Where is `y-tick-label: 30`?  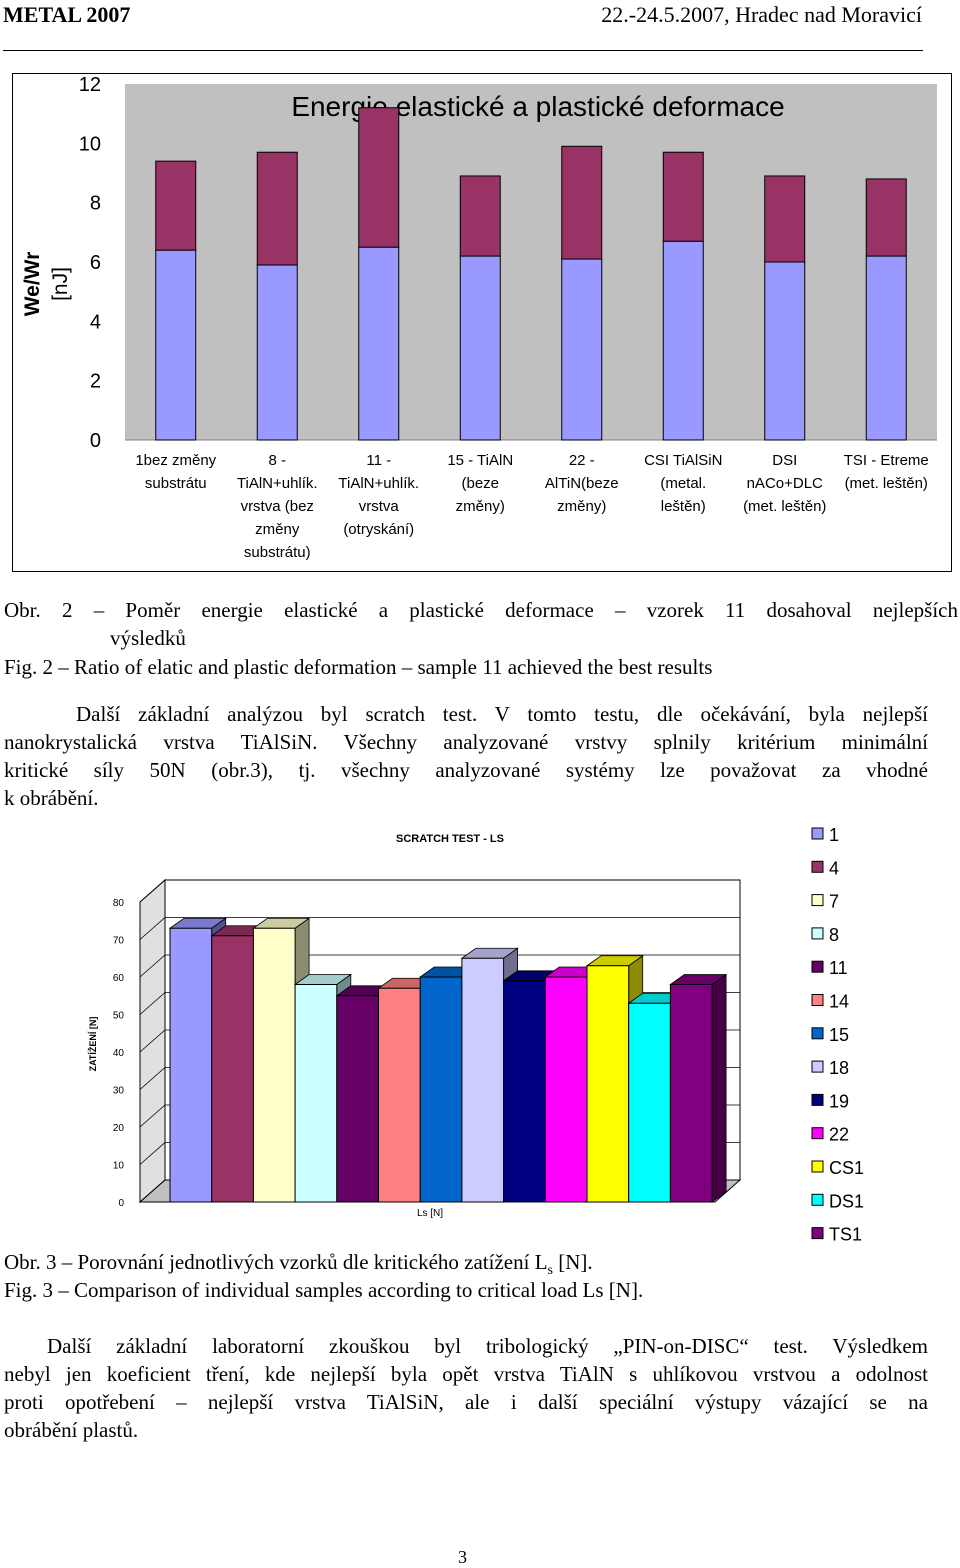 y-tick-label: 30 is located at coordinates (119, 1091).